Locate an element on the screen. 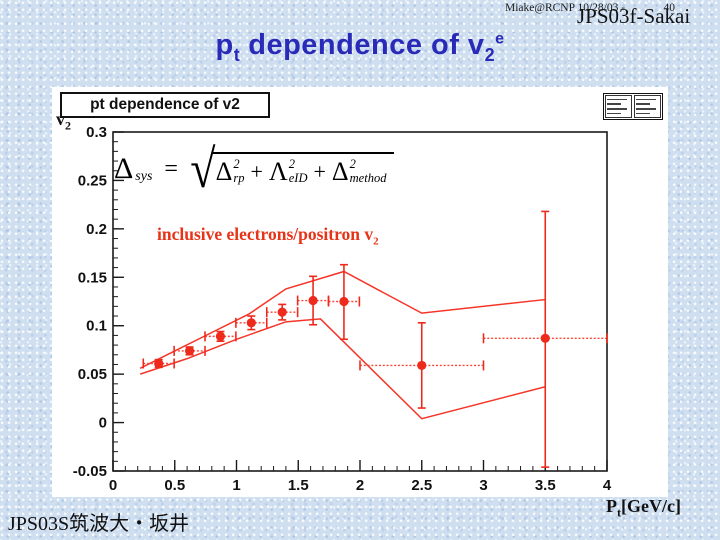 The width and height of the screenshot is (720, 540). x-tick-label: 2 is located at coordinates (360, 485).